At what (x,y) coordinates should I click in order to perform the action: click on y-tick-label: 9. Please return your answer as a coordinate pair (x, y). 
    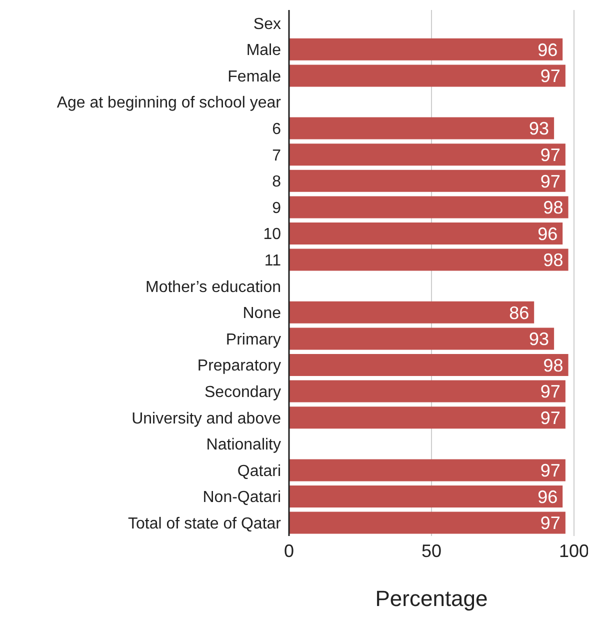
    Looking at the image, I should click on (277, 208).